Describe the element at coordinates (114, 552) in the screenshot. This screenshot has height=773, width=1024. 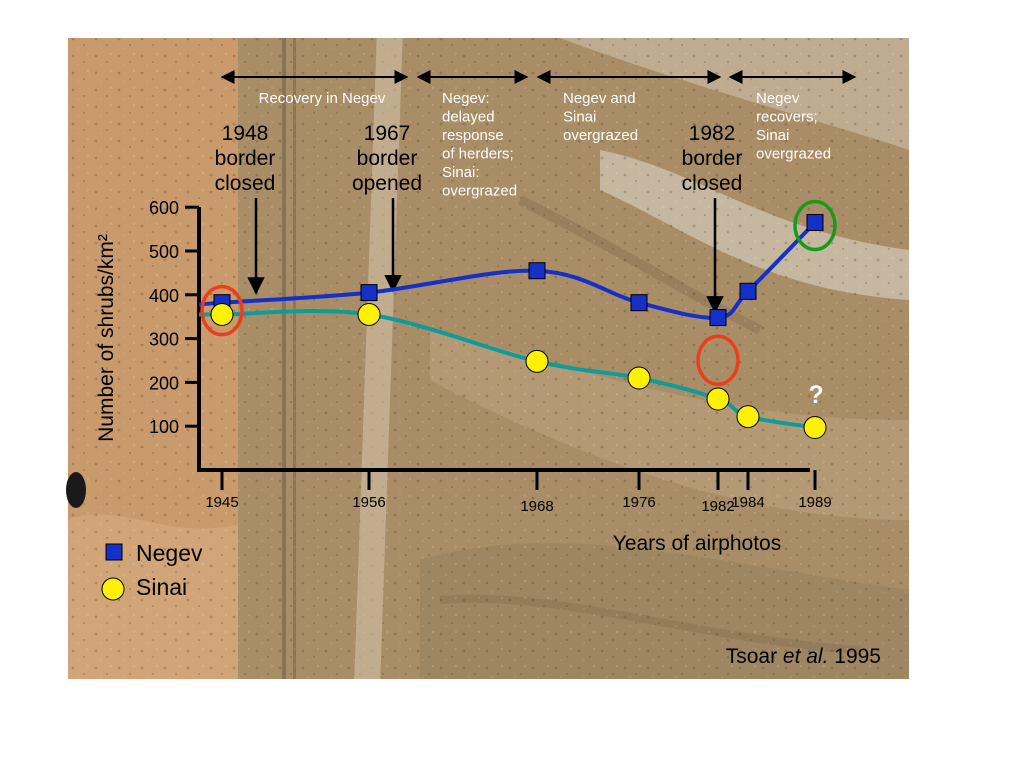
I see `legend-negev-marker` at that location.